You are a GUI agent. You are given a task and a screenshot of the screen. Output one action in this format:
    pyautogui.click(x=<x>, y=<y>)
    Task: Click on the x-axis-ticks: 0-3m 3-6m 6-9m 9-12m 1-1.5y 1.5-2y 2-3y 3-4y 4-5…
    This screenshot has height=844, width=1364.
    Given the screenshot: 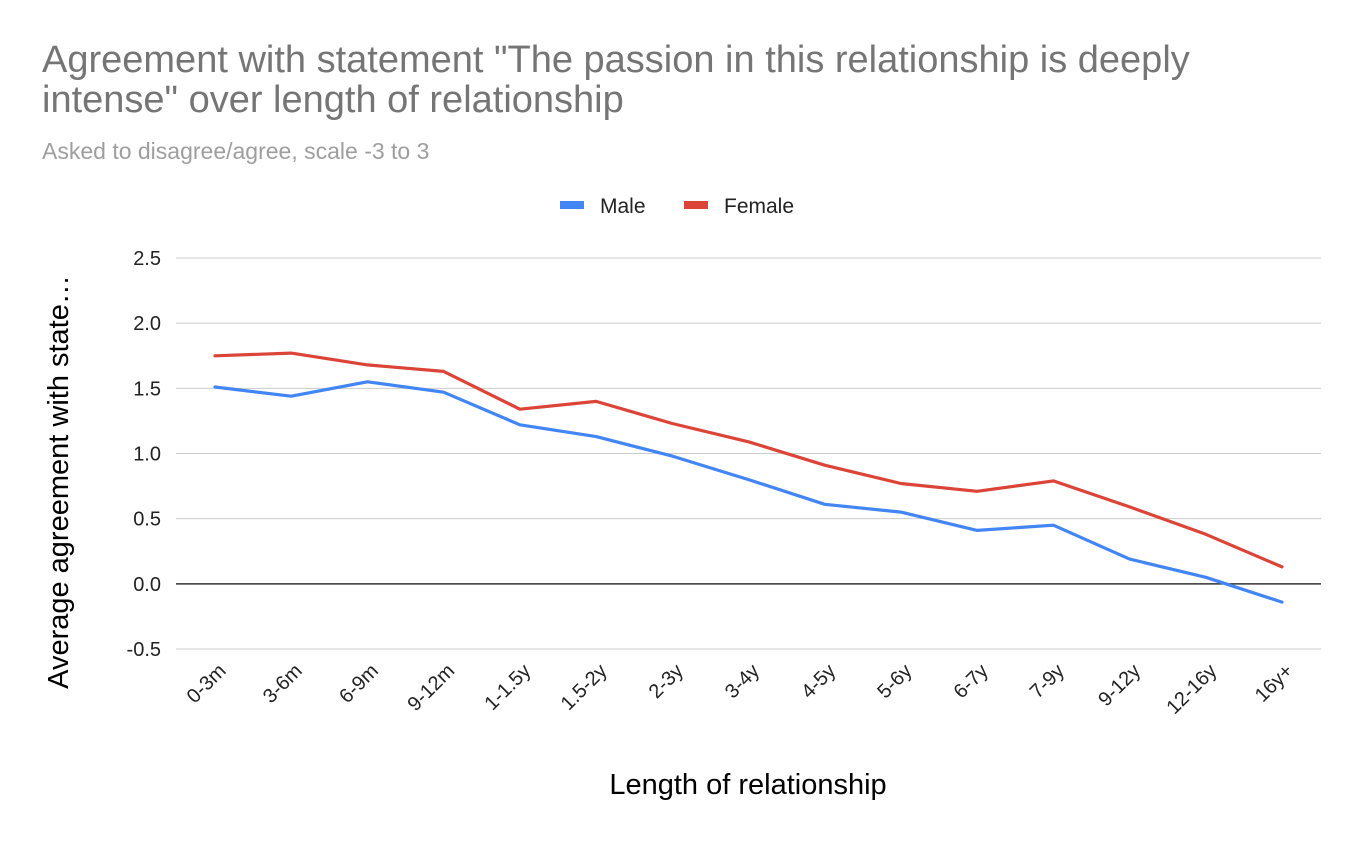 What is the action you would take?
    pyautogui.click(x=740, y=689)
    